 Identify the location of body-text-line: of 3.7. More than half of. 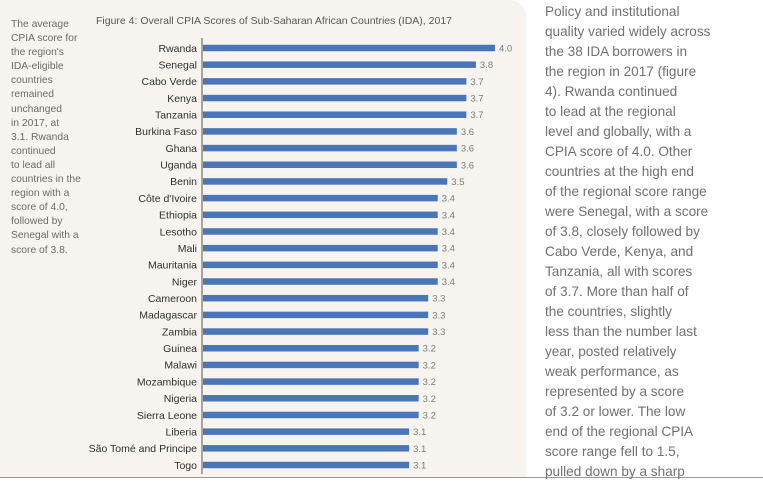
(617, 291).